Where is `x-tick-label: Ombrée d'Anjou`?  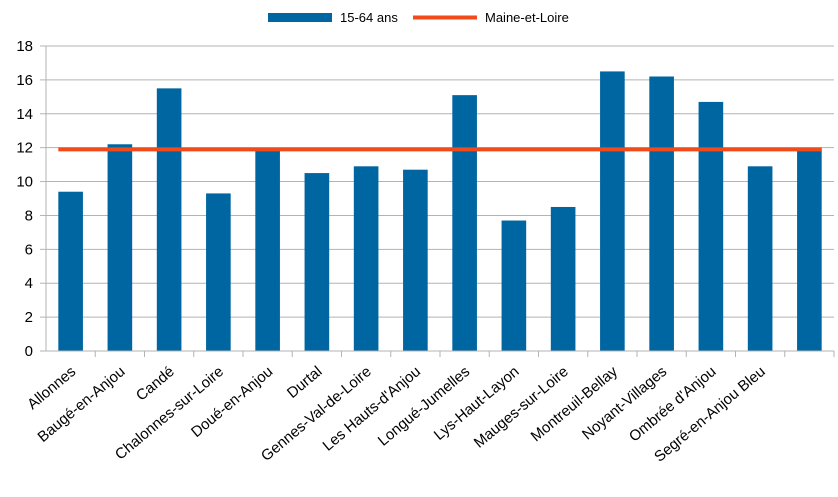 x-tick-label: Ombrée d'Anjou is located at coordinates (673, 404).